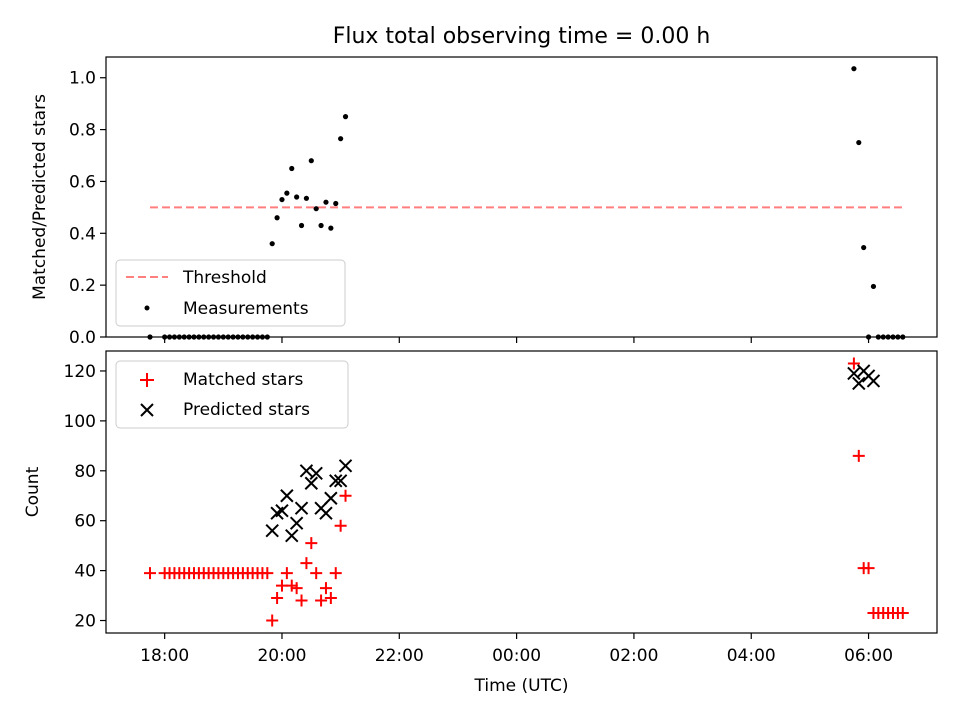 Image resolution: width=960 pixels, height=720 pixels. I want to click on bottom-y-tick-label: 20, so click(85, 622).